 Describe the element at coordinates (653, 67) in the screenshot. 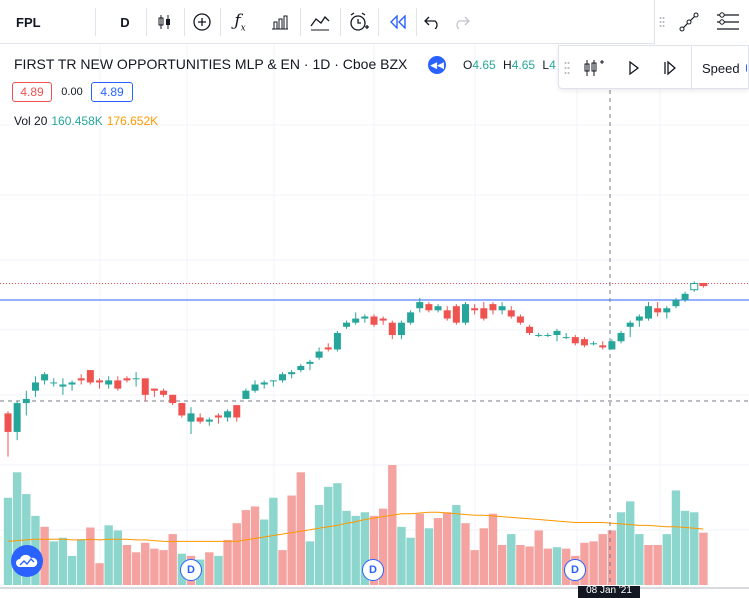

I see `replay-panel: Speed` at that location.